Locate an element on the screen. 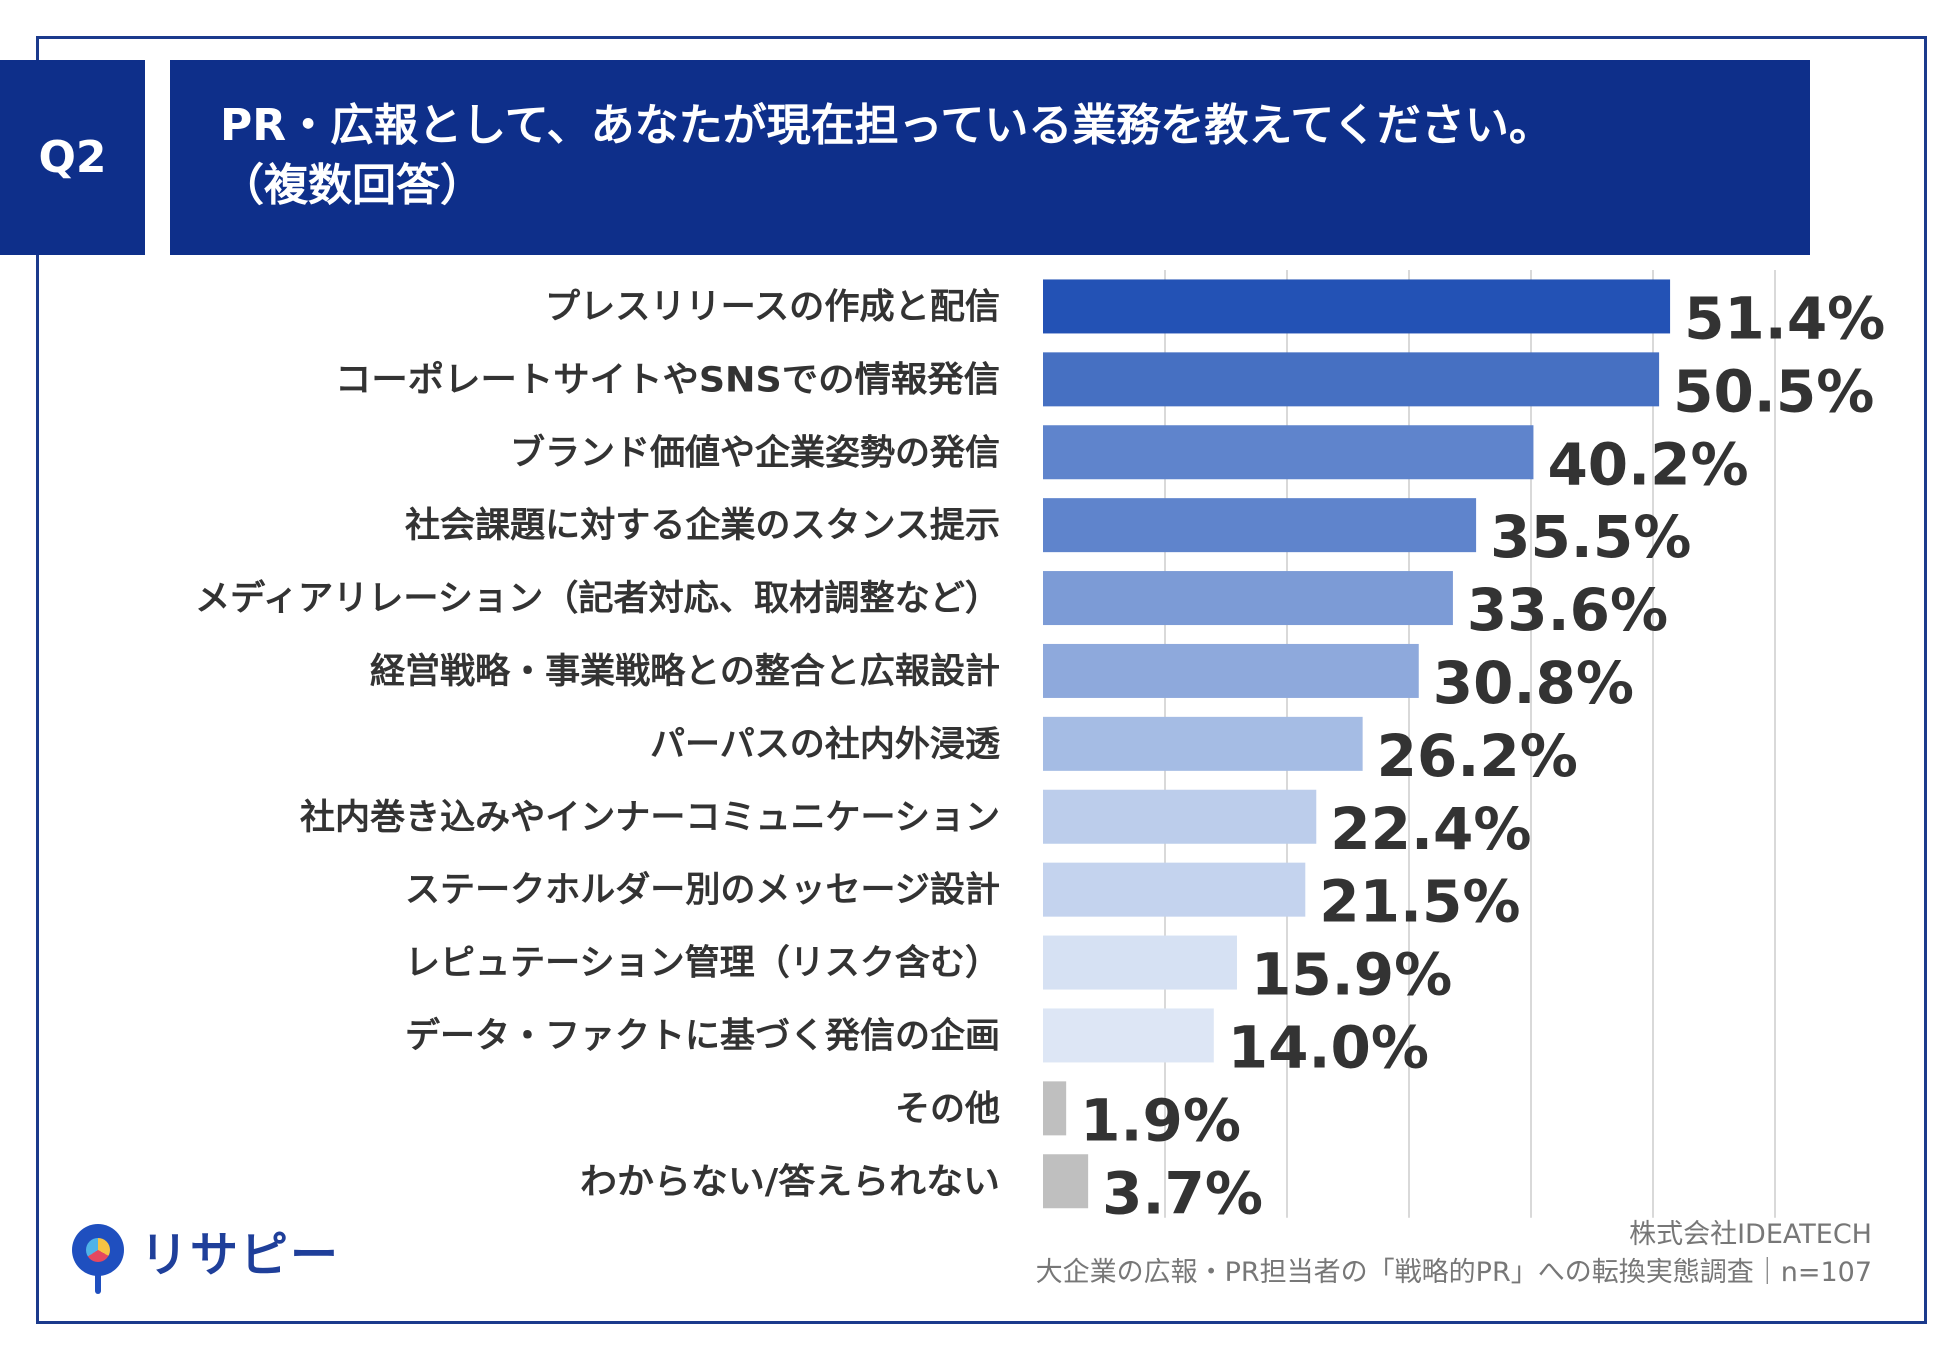  category-label: 社会課題に対する企業のスタンス提示 is located at coordinates (702, 525).